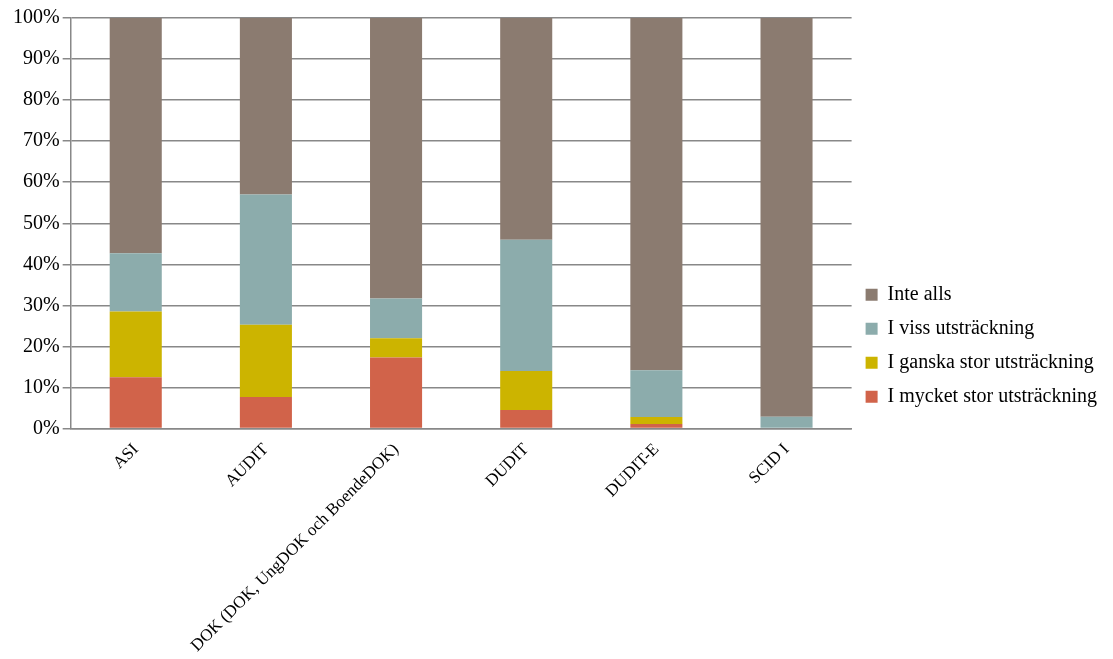 The width and height of the screenshot is (1113, 659). What do you see at coordinates (41, 57) in the screenshot?
I see `y-tick-label: 90%` at bounding box center [41, 57].